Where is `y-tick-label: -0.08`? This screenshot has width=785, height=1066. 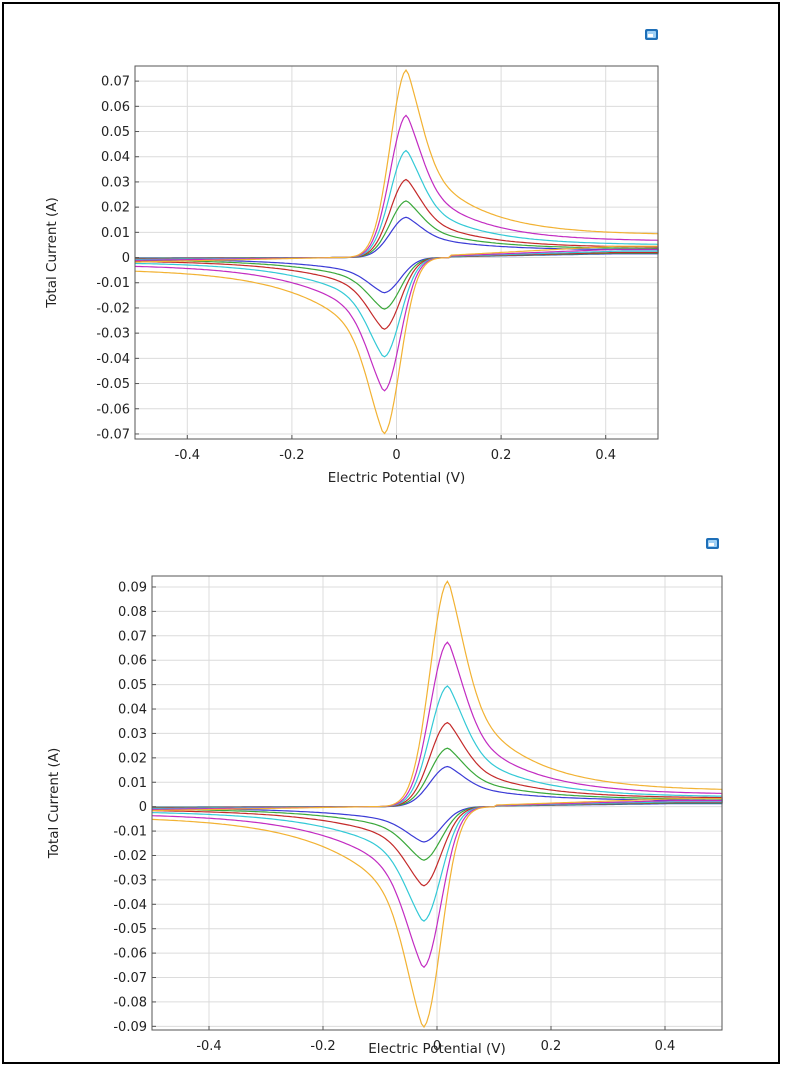
y-tick-label: -0.08 is located at coordinates (130, 1002).